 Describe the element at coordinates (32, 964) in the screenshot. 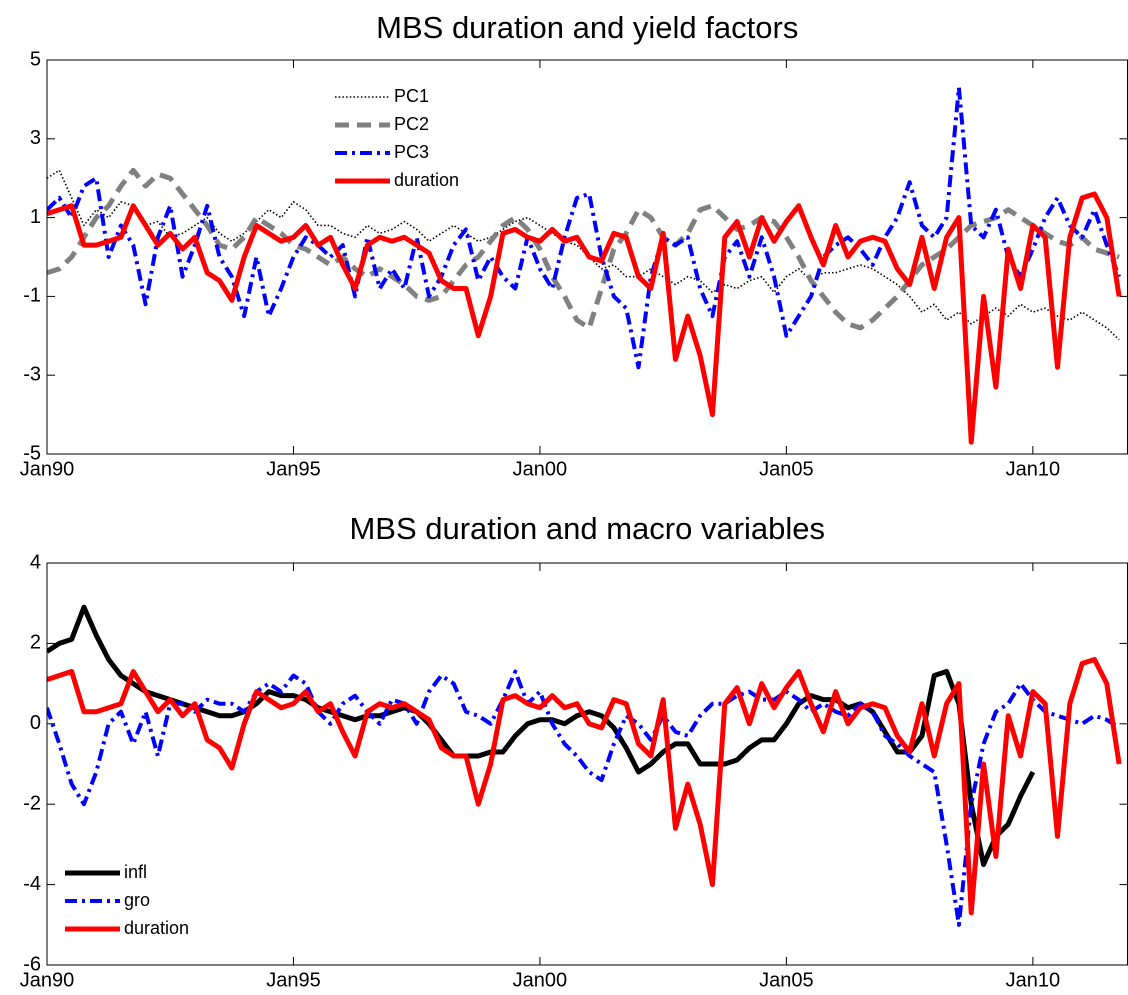

I see `y-tick-label: -6` at that location.